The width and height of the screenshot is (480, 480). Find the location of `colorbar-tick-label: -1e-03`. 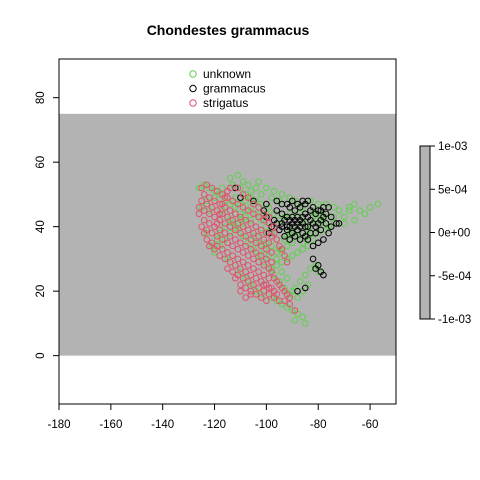

colorbar-tick-label: -1e-03 is located at coordinates (454, 320).